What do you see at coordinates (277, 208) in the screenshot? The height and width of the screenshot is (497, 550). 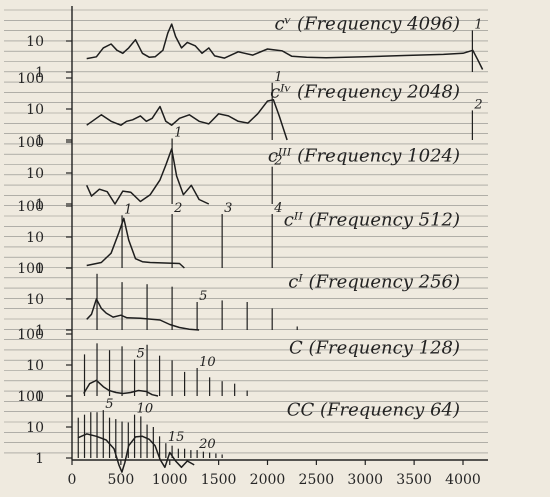 I see `partial-label: 4` at bounding box center [277, 208].